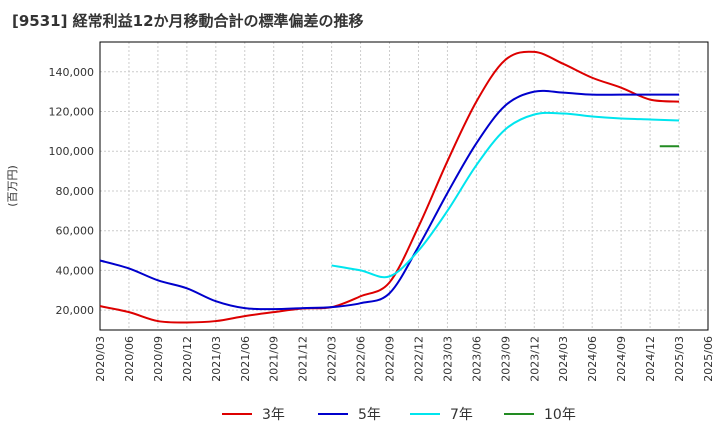 The image size is (720, 440). Describe the element at coordinates (158, 359) in the screenshot. I see `x-tick-label: 2020/09` at that location.